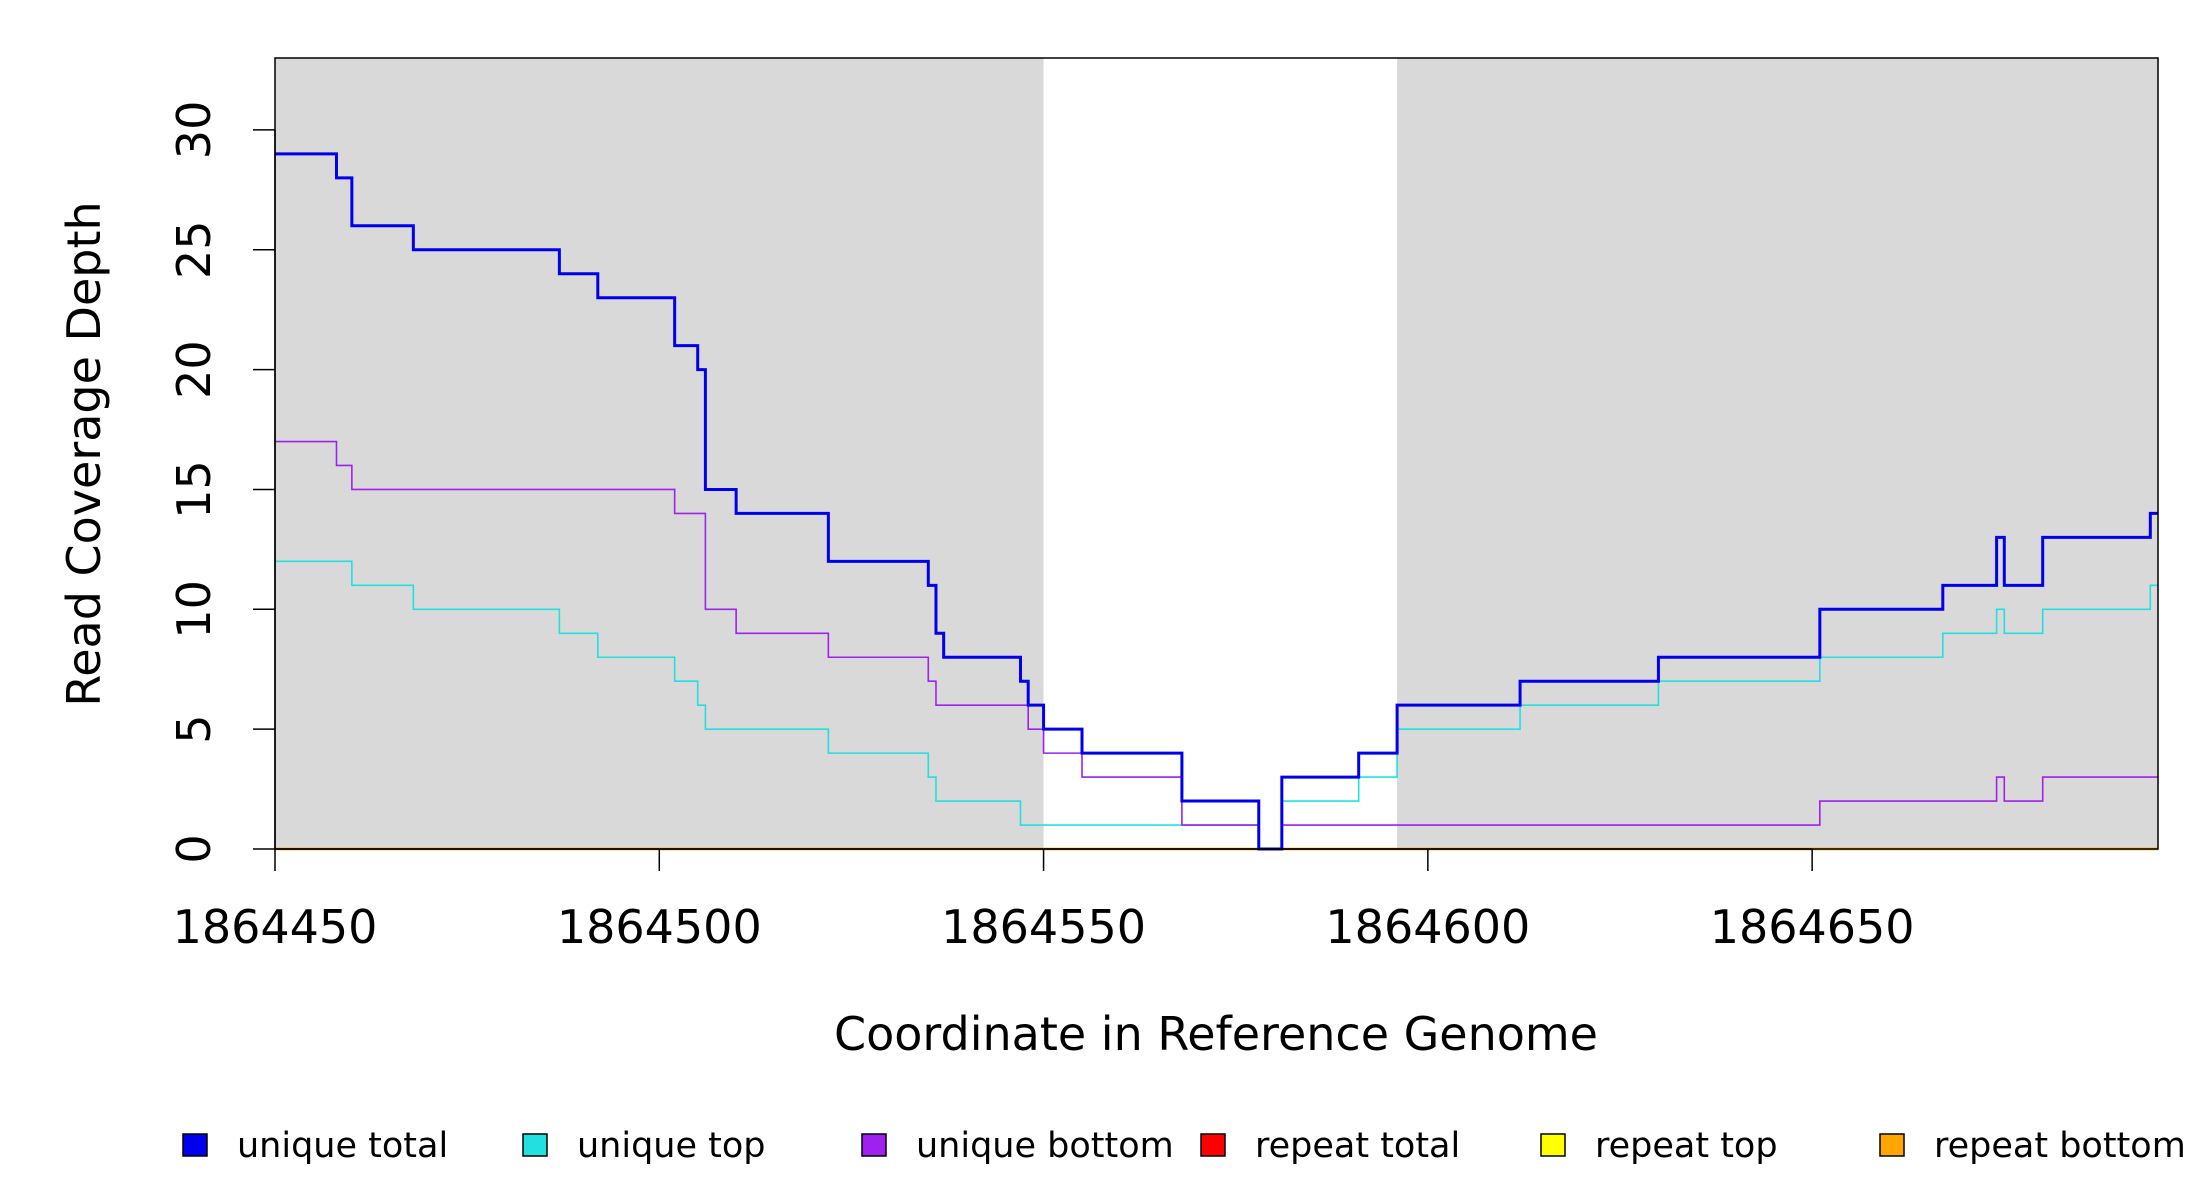 This screenshot has height=1200, width=2200. What do you see at coordinates (84, 453) in the screenshot?
I see `y-axis-title: Read Coverage Depth` at bounding box center [84, 453].